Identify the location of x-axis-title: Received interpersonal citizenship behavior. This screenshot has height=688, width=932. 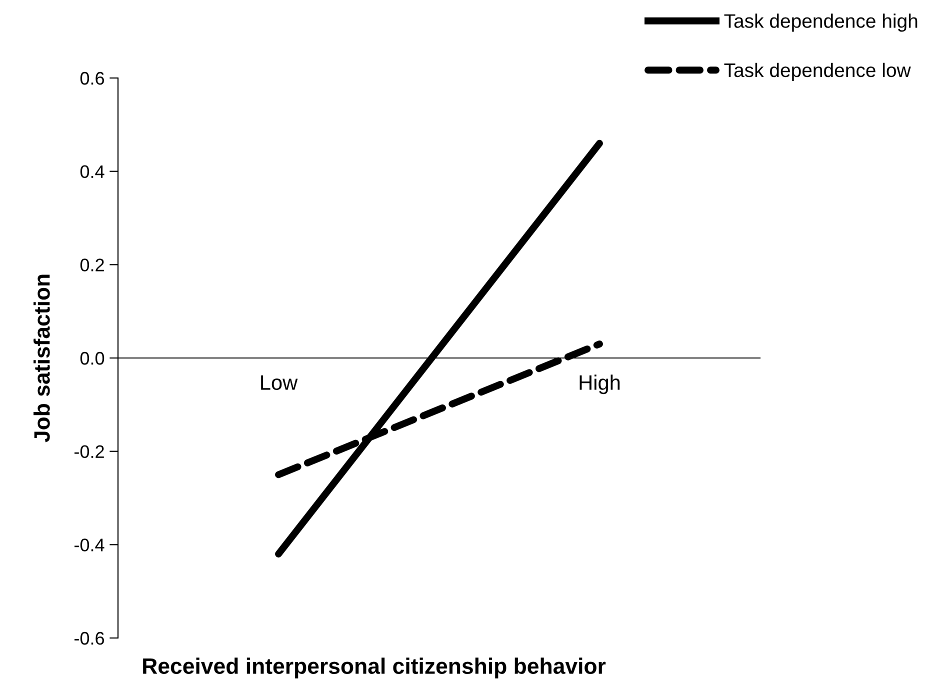
(374, 668).